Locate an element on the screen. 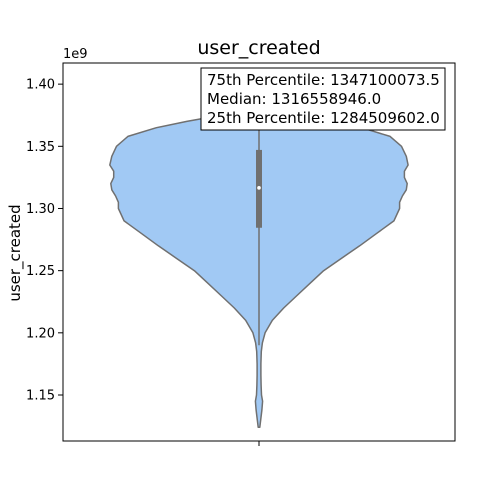 This screenshot has width=504, height=504. y-tick-label: 1.25 is located at coordinates (40, 271).